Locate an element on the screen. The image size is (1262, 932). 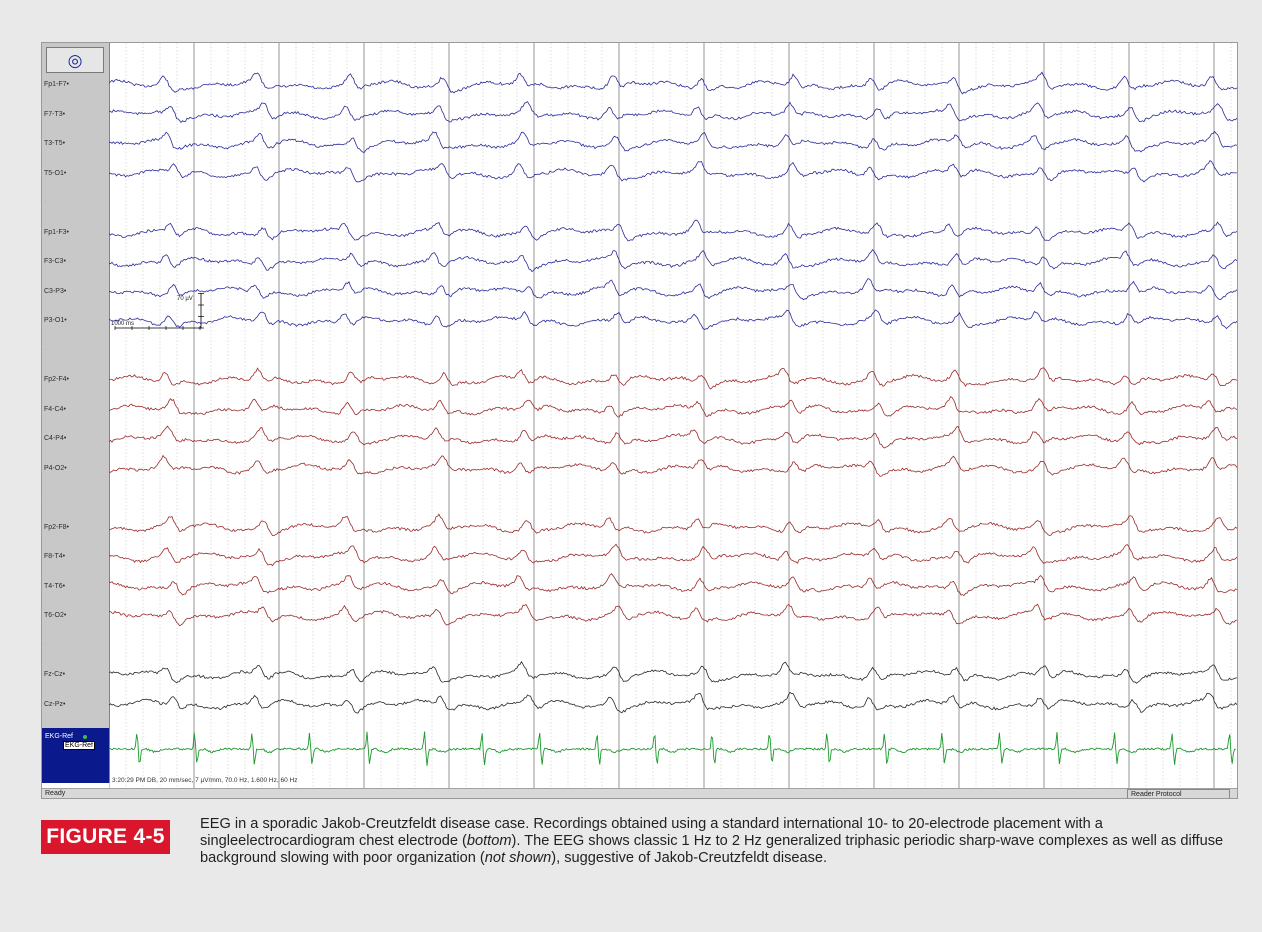
caption-segment: not shown is located at coordinates (518, 858).